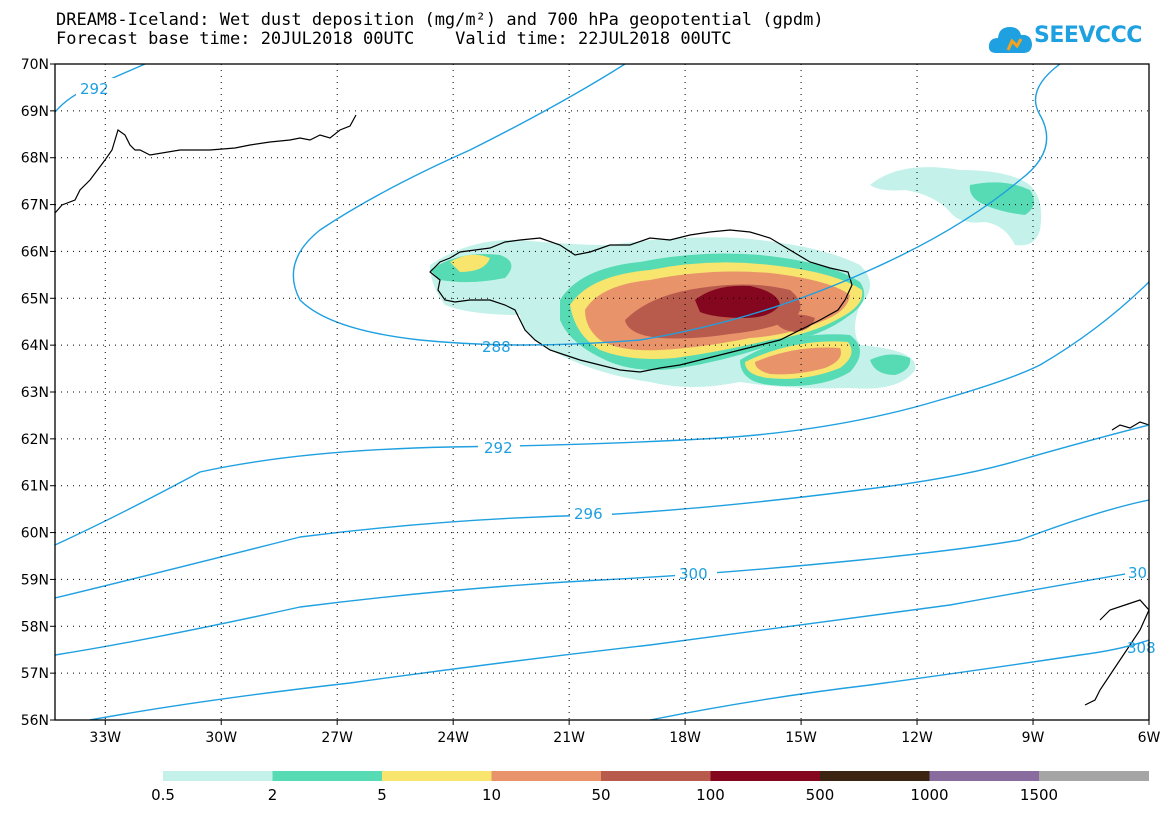 Image resolution: width=1175 pixels, height=815 pixels. I want to click on contour-label-300-east: 30, so click(1137, 573).